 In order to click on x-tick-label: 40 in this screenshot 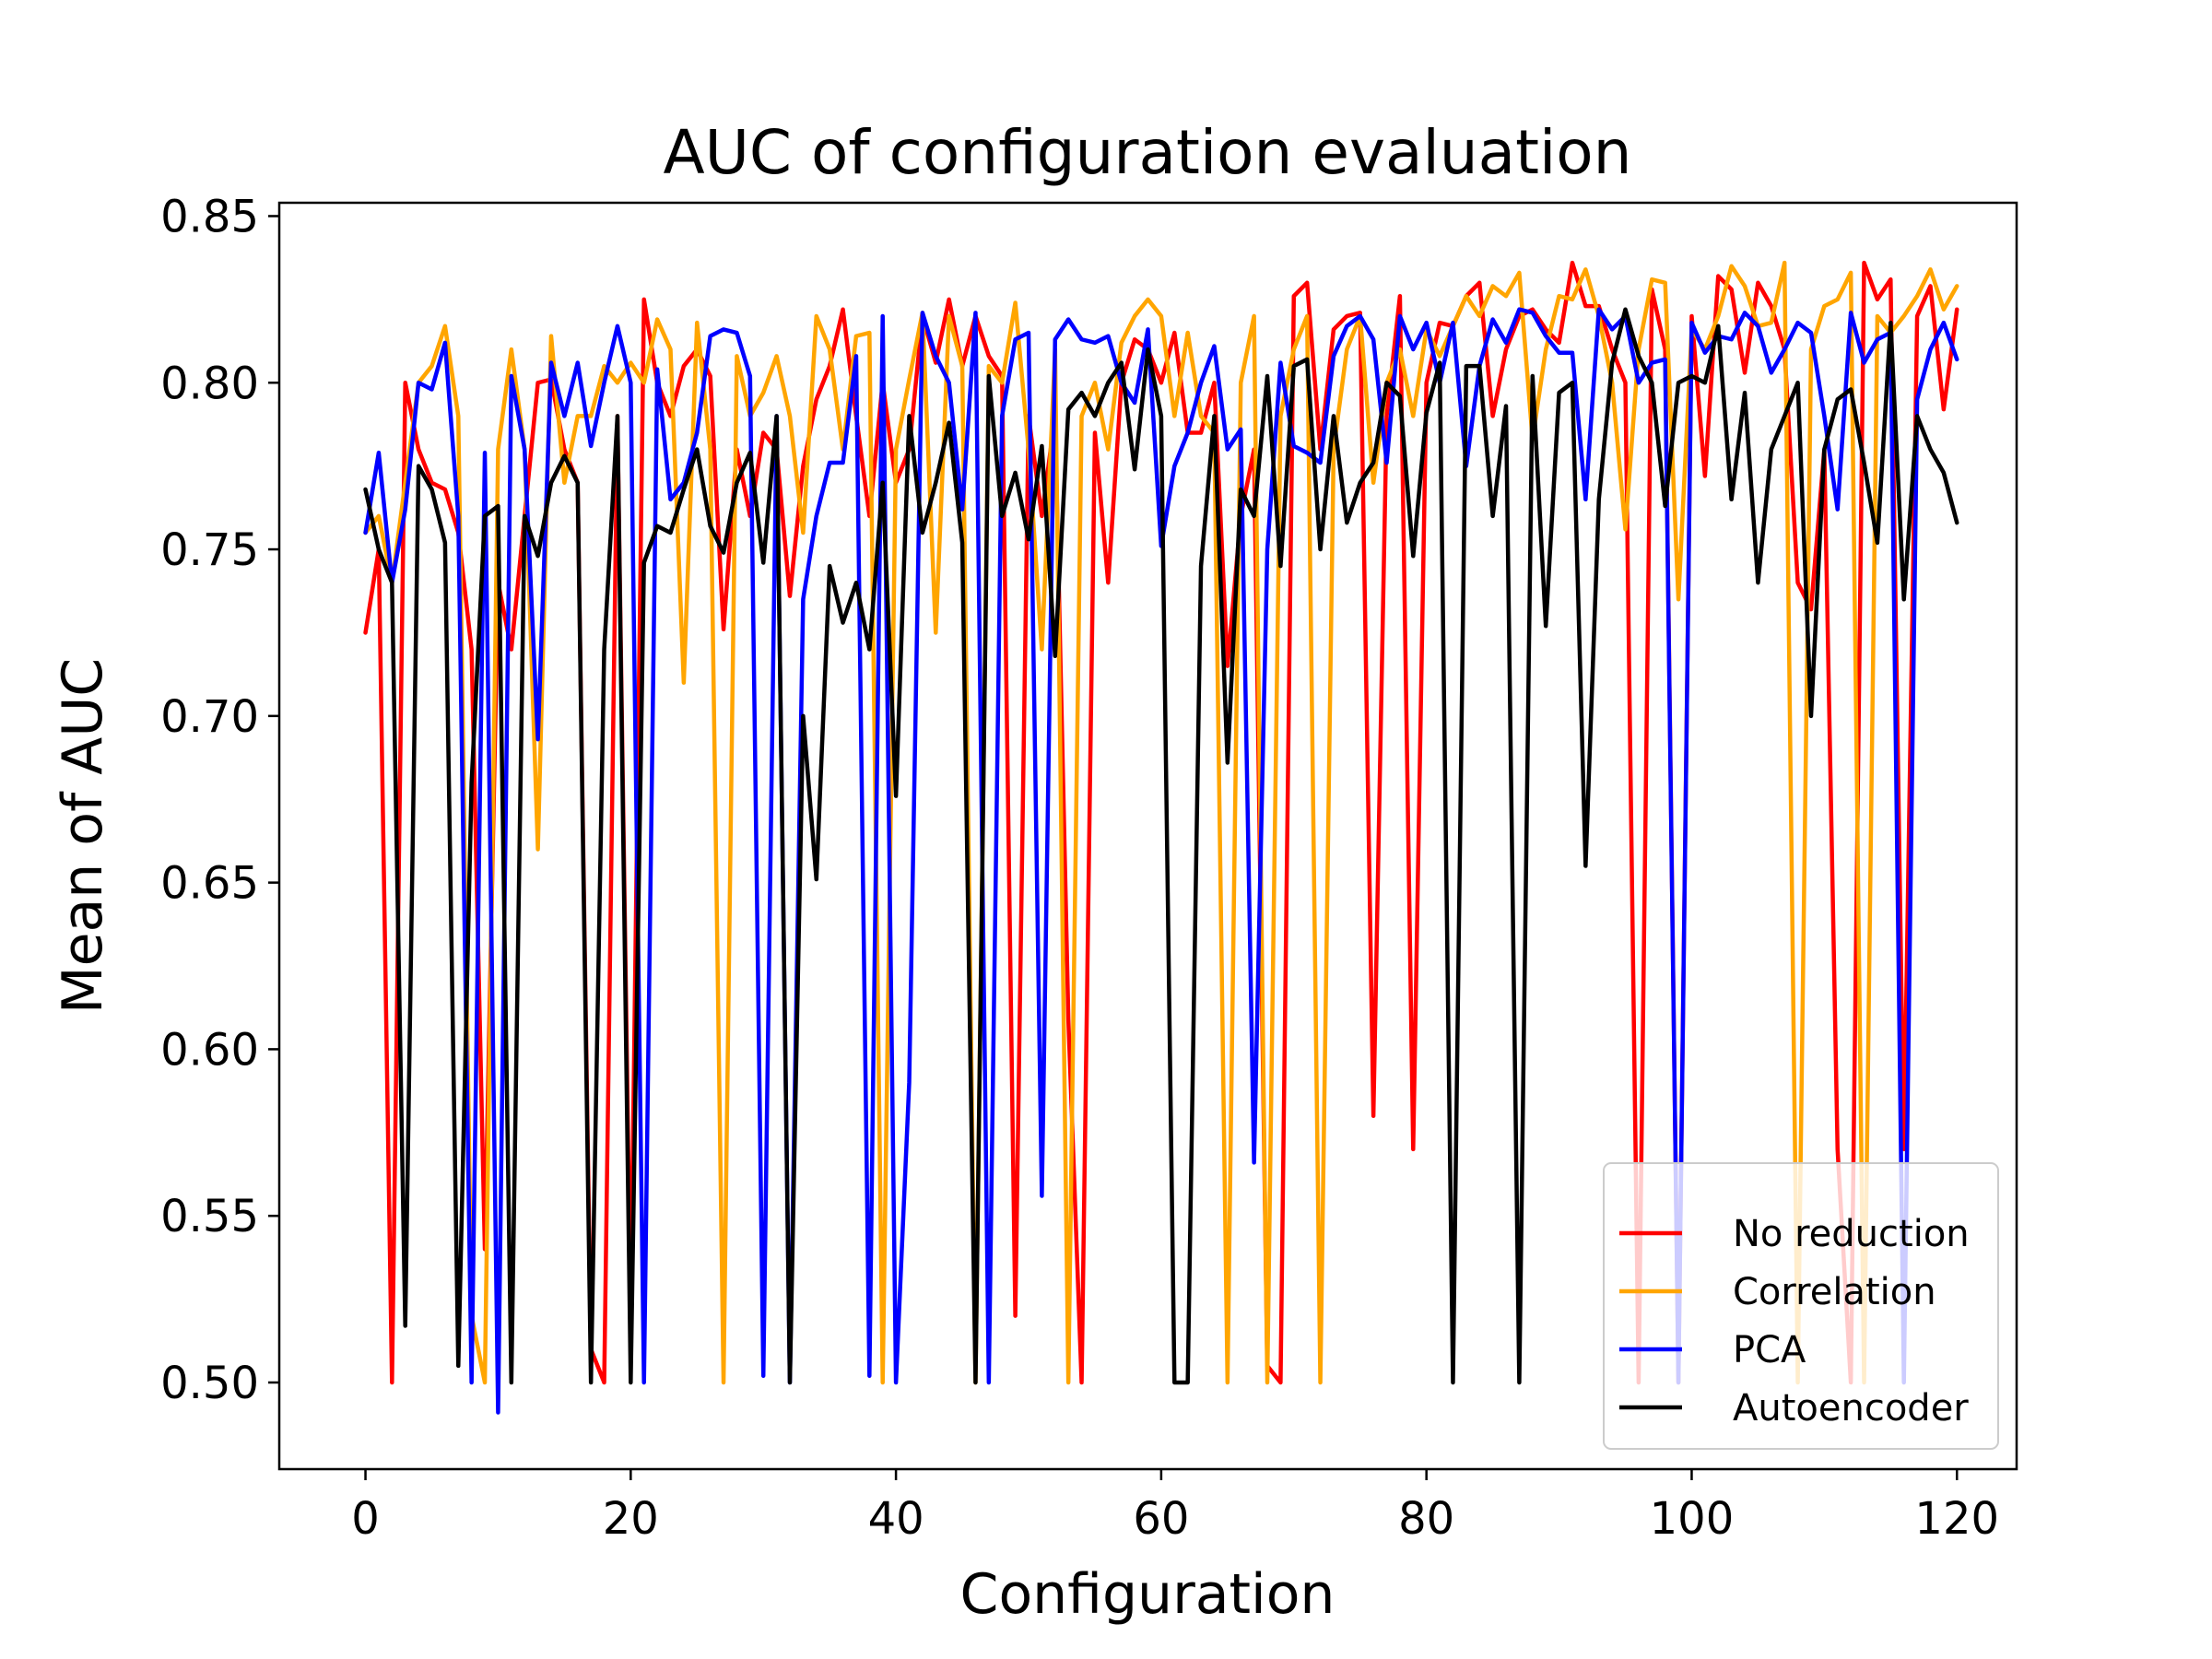, I will do `click(896, 1519)`.